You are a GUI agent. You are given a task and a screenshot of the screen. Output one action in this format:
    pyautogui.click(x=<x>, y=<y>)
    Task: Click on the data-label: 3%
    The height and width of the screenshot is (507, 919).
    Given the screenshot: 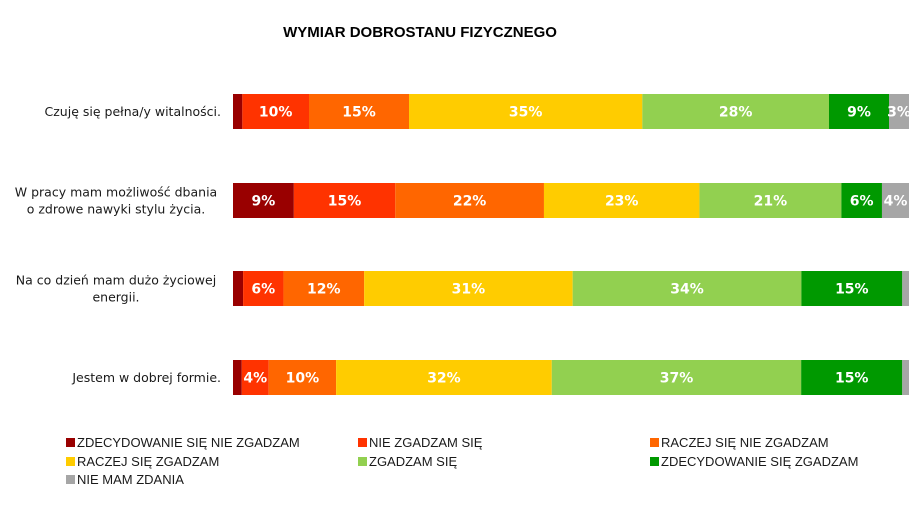 What is the action you would take?
    pyautogui.click(x=899, y=113)
    